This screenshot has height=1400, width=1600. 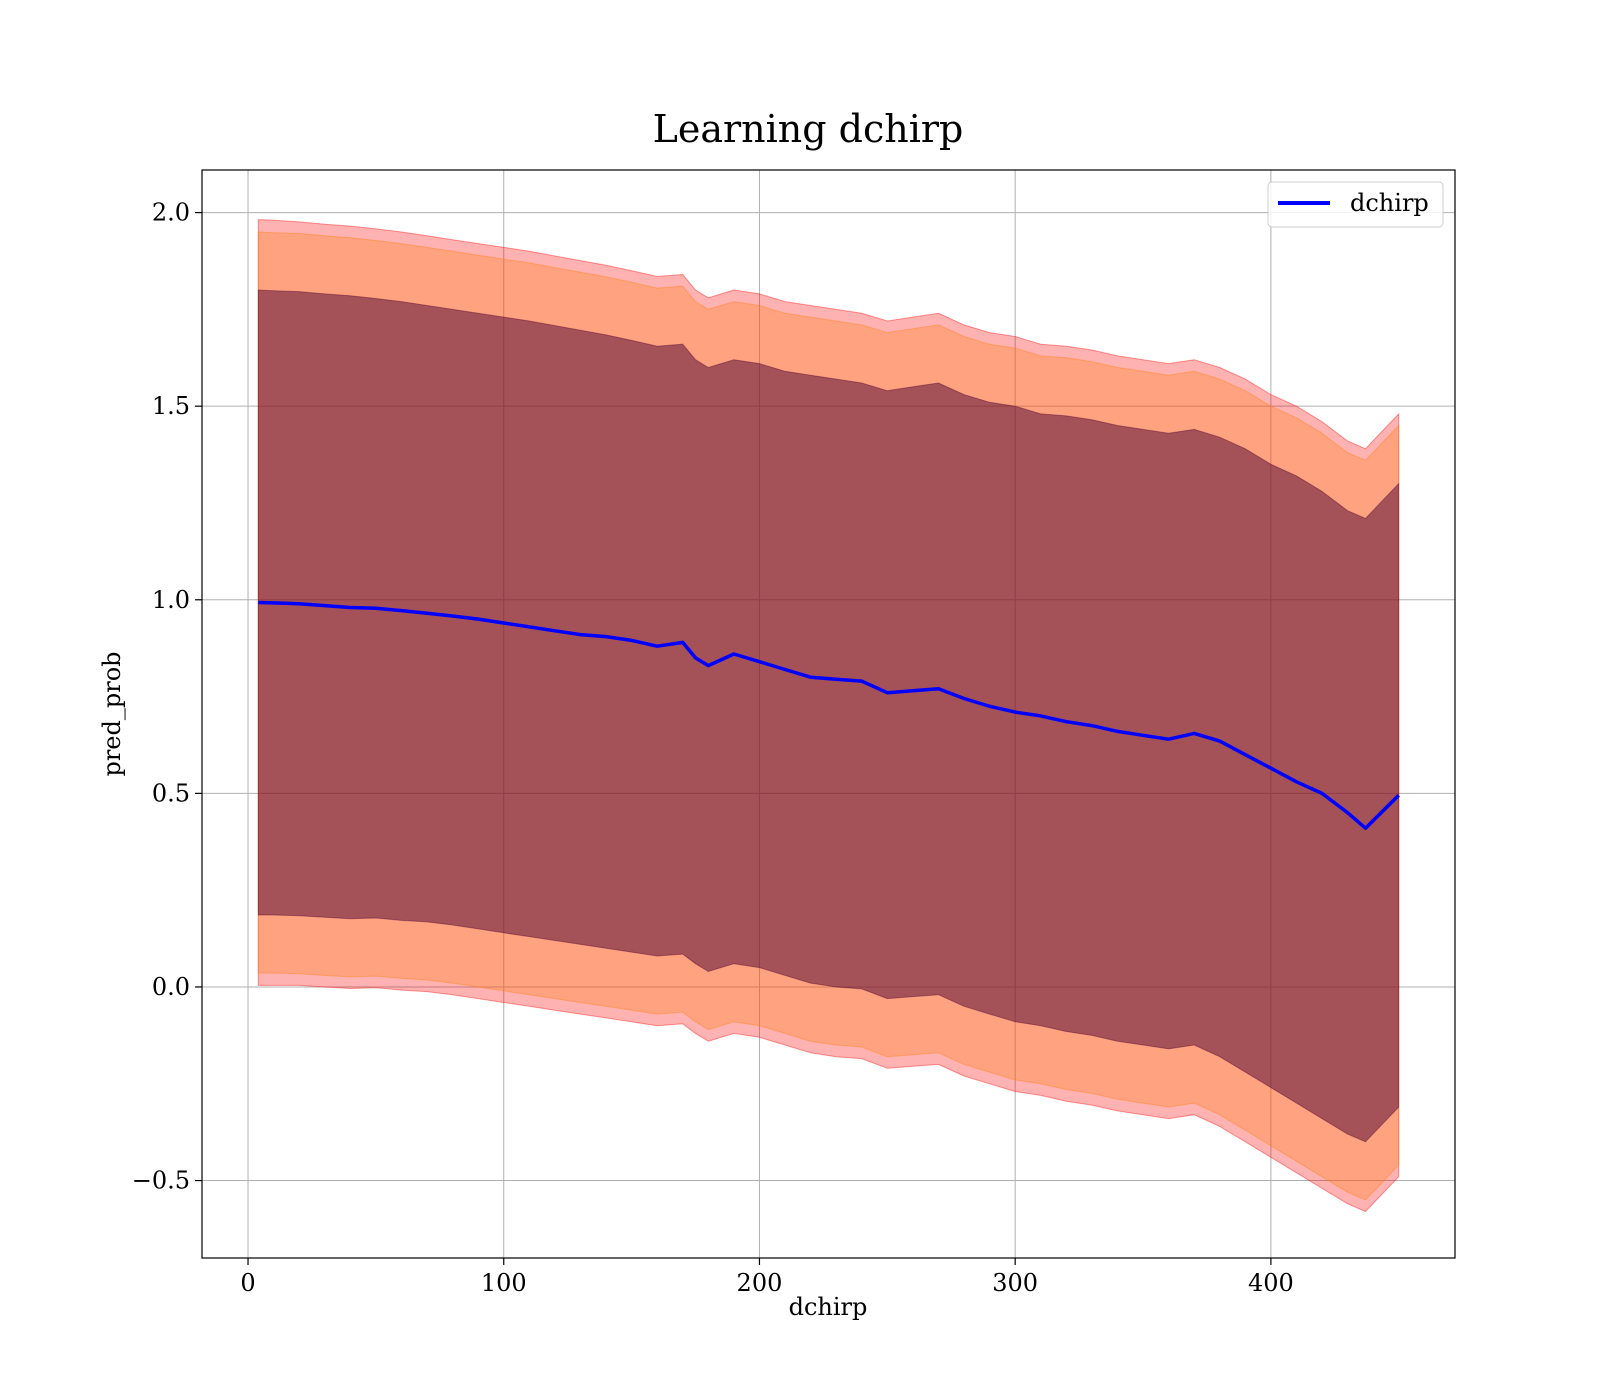 I want to click on series-line-dchirp, so click(x=829, y=715).